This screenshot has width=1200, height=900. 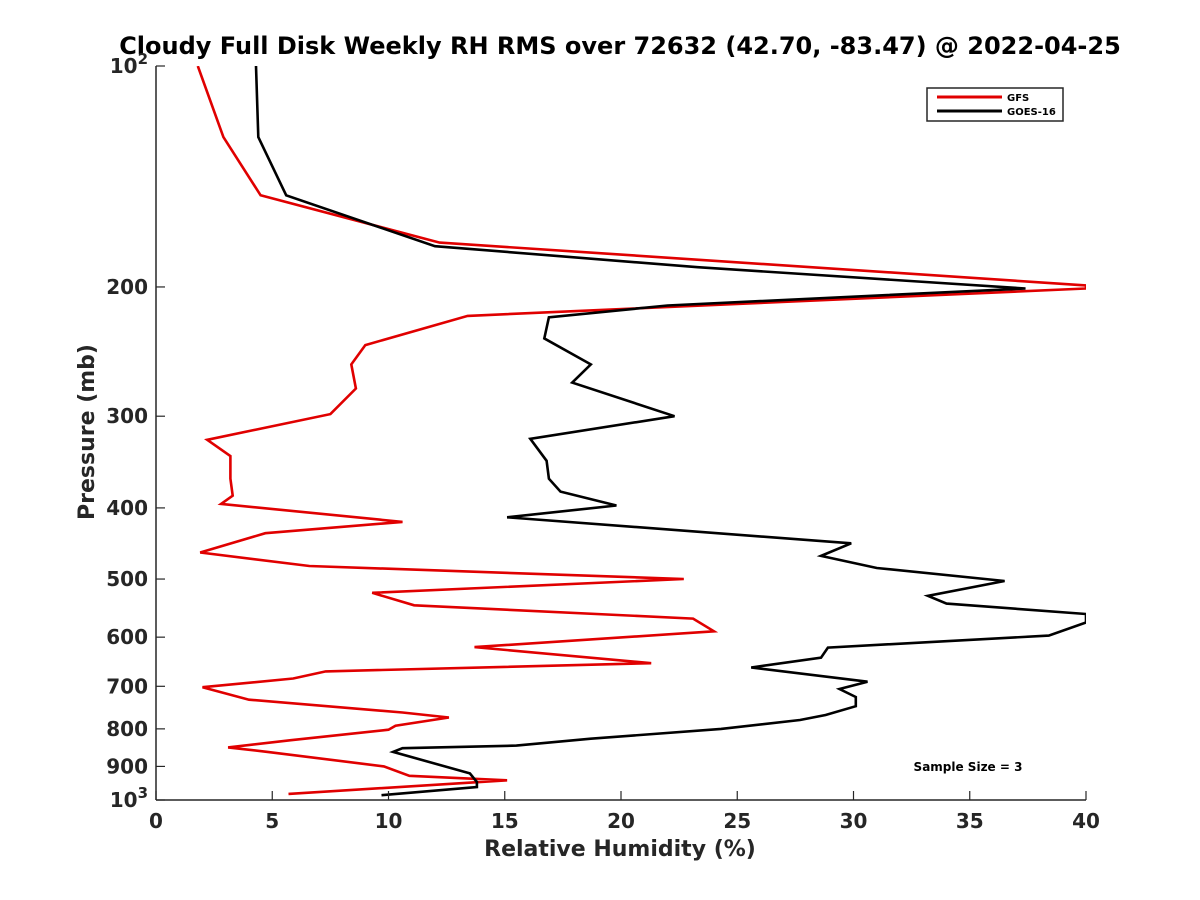 I want to click on x-tick-label: 35, so click(x=970, y=821).